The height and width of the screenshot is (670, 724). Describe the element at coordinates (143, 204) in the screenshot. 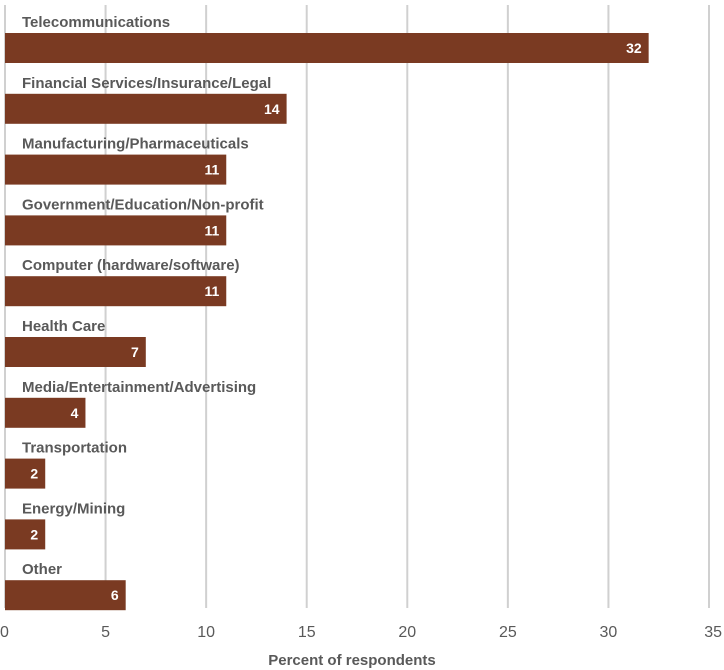

I see `category-label: Government/Education/Non-profit` at that location.